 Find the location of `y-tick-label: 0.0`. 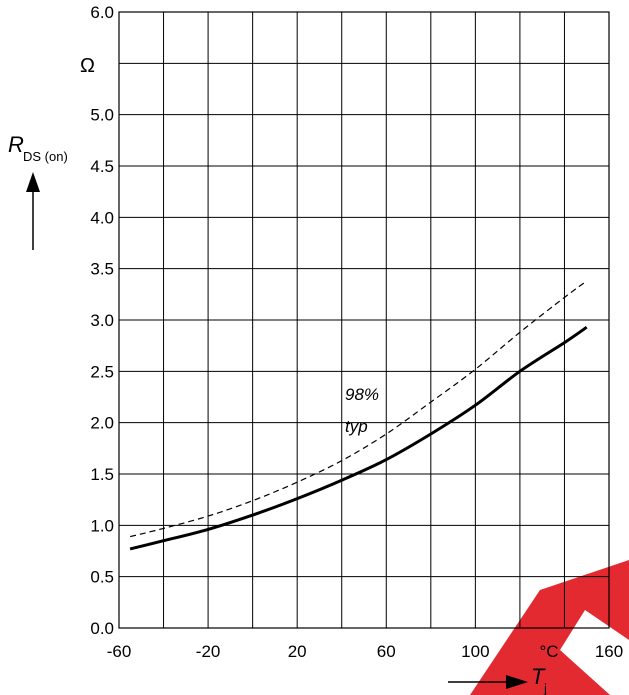

y-tick-label: 0.0 is located at coordinates (102, 628).